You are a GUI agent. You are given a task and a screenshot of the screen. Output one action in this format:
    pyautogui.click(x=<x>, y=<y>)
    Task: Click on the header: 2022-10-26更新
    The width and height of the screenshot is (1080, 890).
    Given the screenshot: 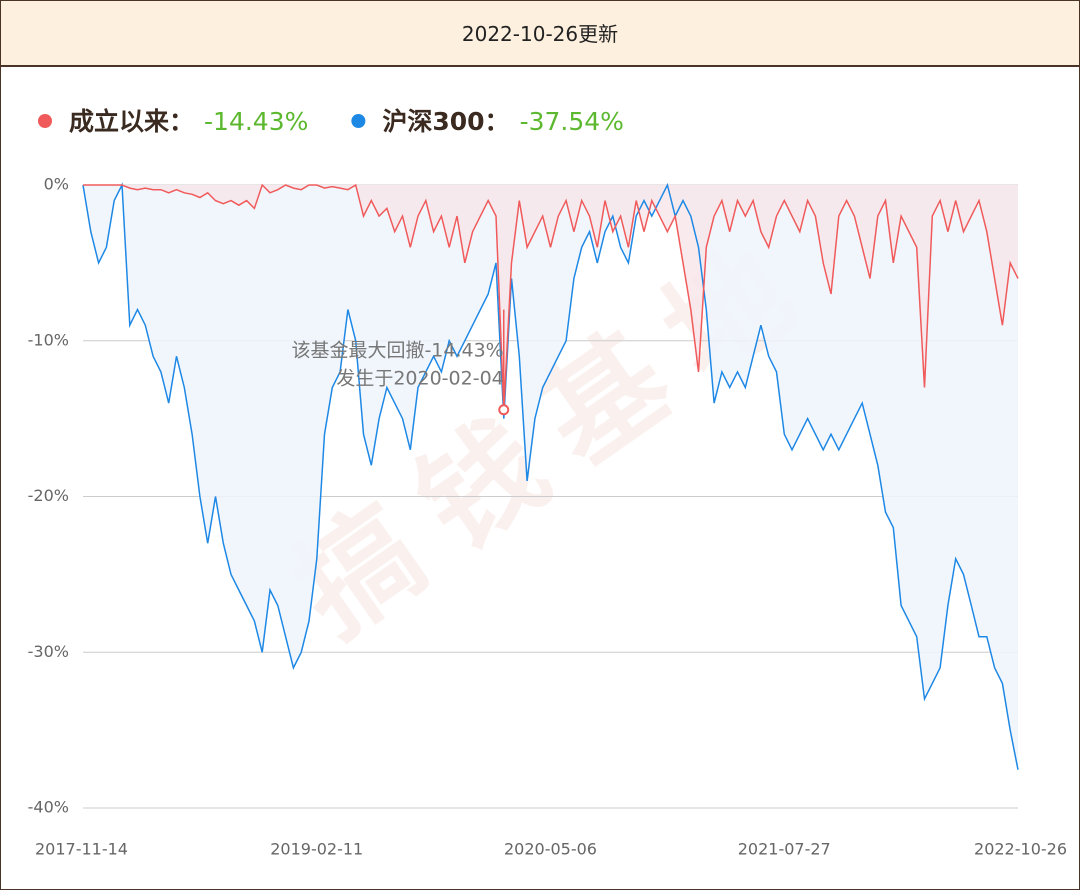 What is the action you would take?
    pyautogui.click(x=540, y=34)
    